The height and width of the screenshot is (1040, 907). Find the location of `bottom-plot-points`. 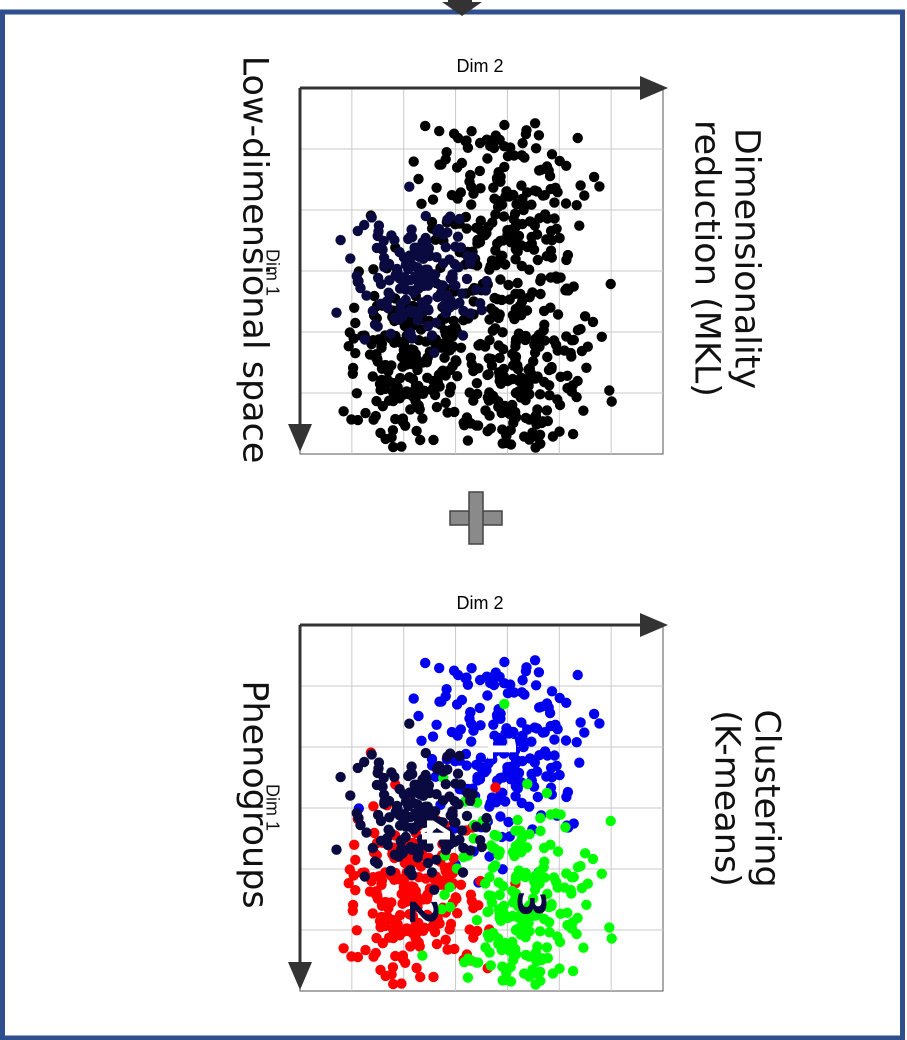

bottom-plot-points is located at coordinates (474, 822).